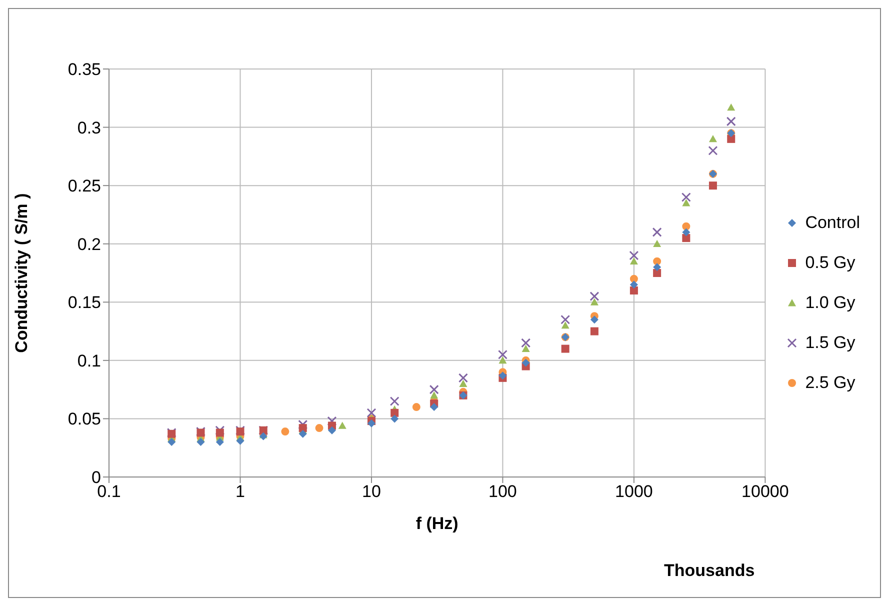 This screenshot has height=606, width=889. Describe the element at coordinates (502, 492) in the screenshot. I see `x-tick-label: 100` at that location.